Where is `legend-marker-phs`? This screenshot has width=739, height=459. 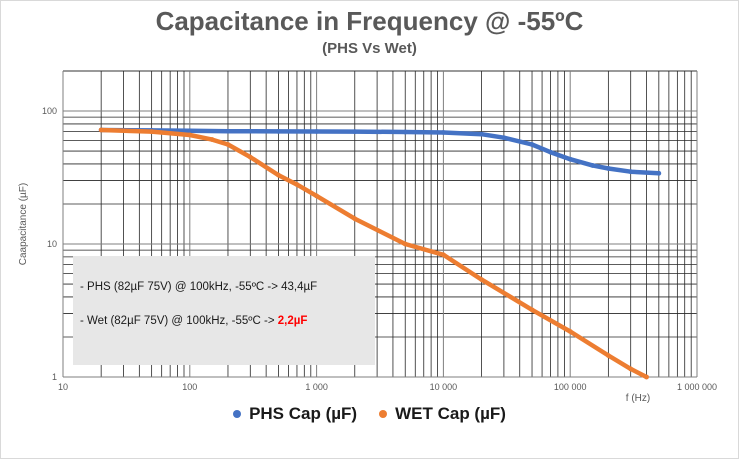
legend-marker-phs is located at coordinates (237, 414).